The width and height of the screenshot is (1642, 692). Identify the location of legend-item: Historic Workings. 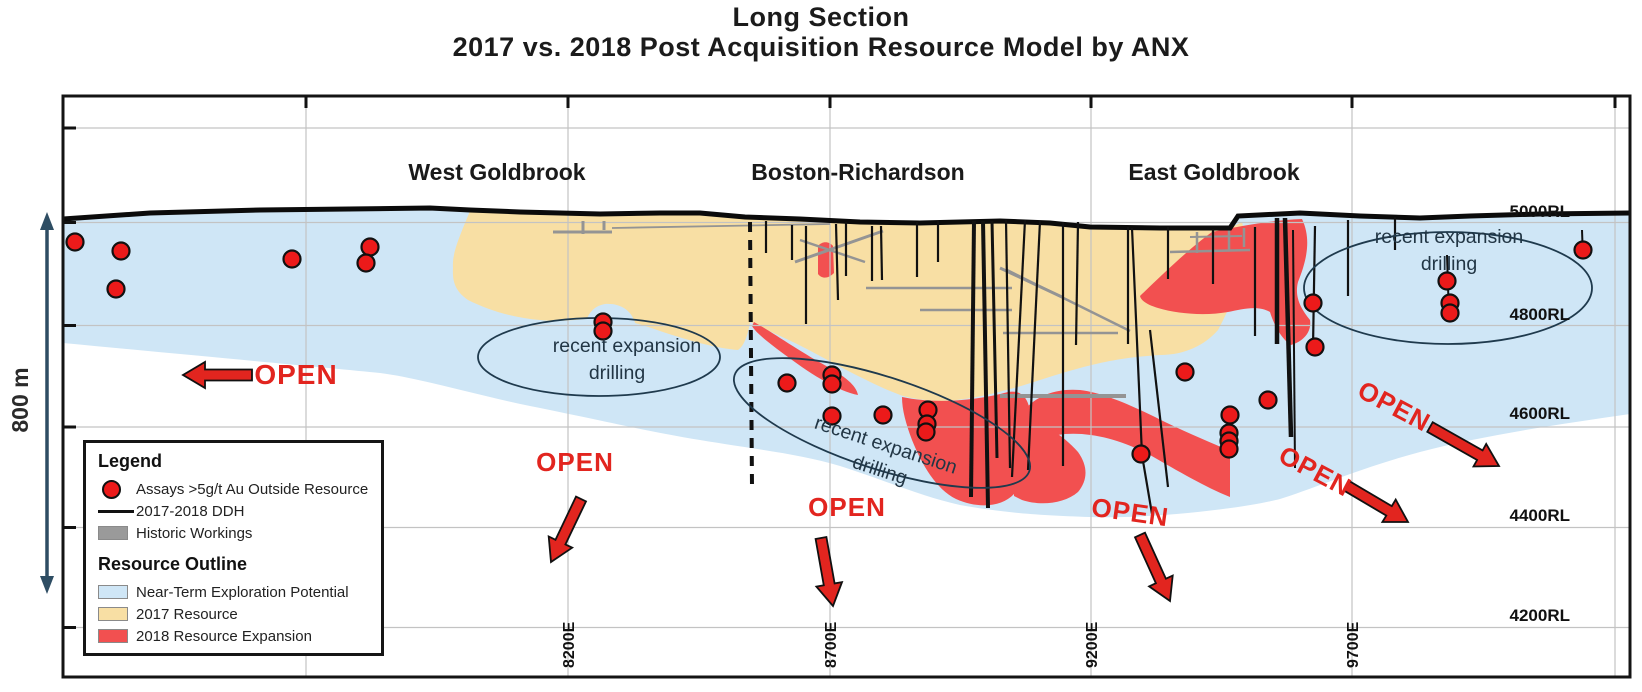
(239, 533).